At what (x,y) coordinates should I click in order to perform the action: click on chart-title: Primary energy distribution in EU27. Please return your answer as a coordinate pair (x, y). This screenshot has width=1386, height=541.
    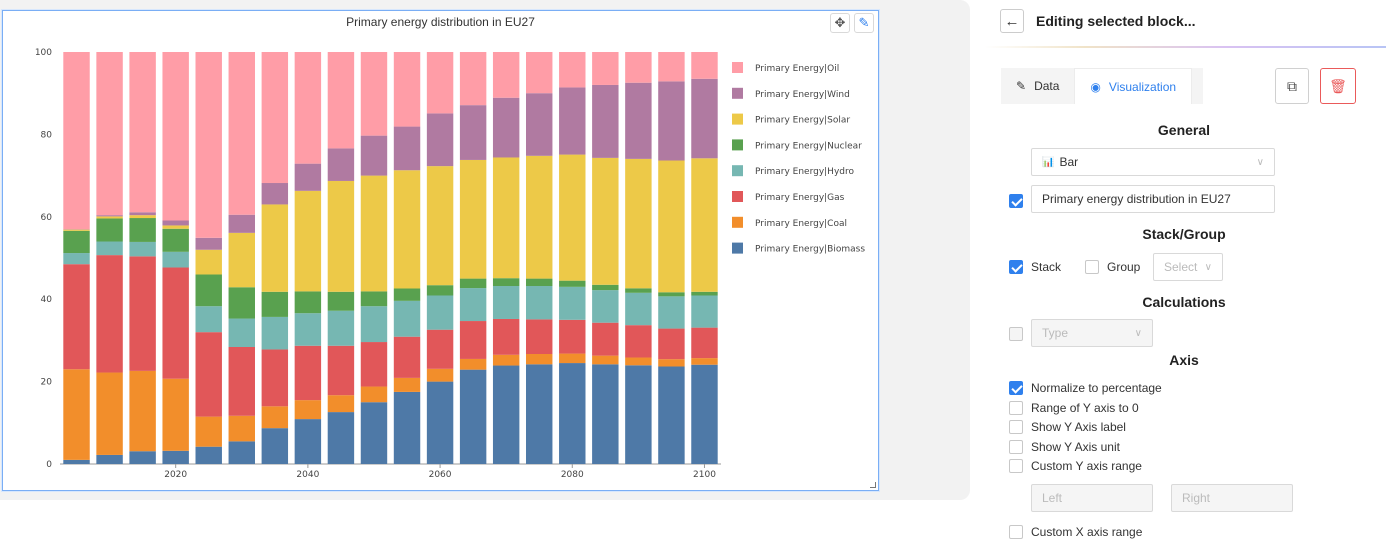
    Looking at the image, I should click on (440, 22).